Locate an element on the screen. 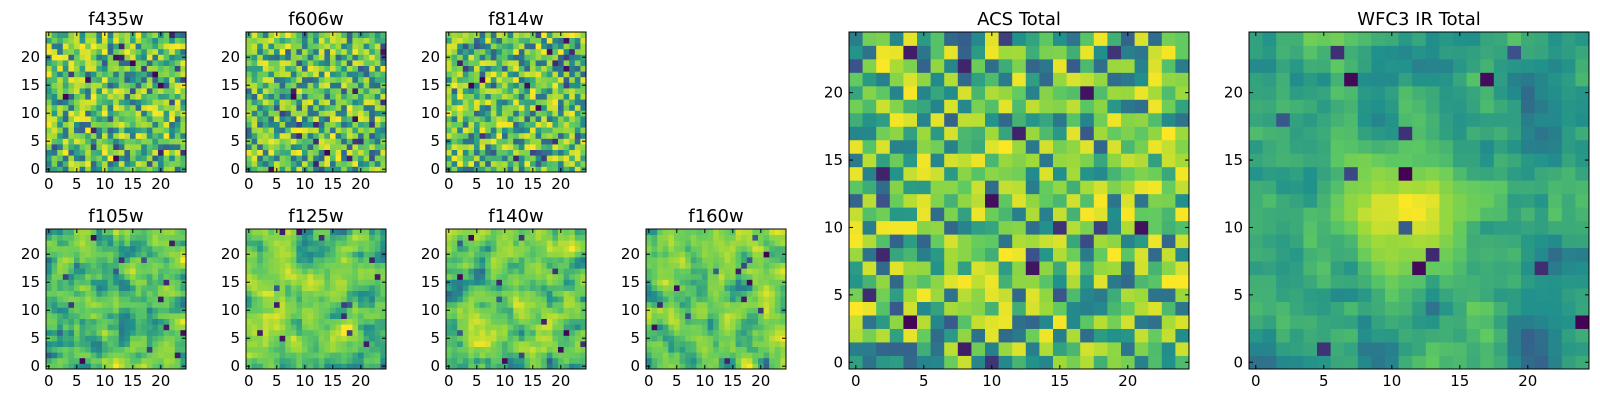 The image size is (1600, 400). axes-frame is located at coordinates (516, 299).